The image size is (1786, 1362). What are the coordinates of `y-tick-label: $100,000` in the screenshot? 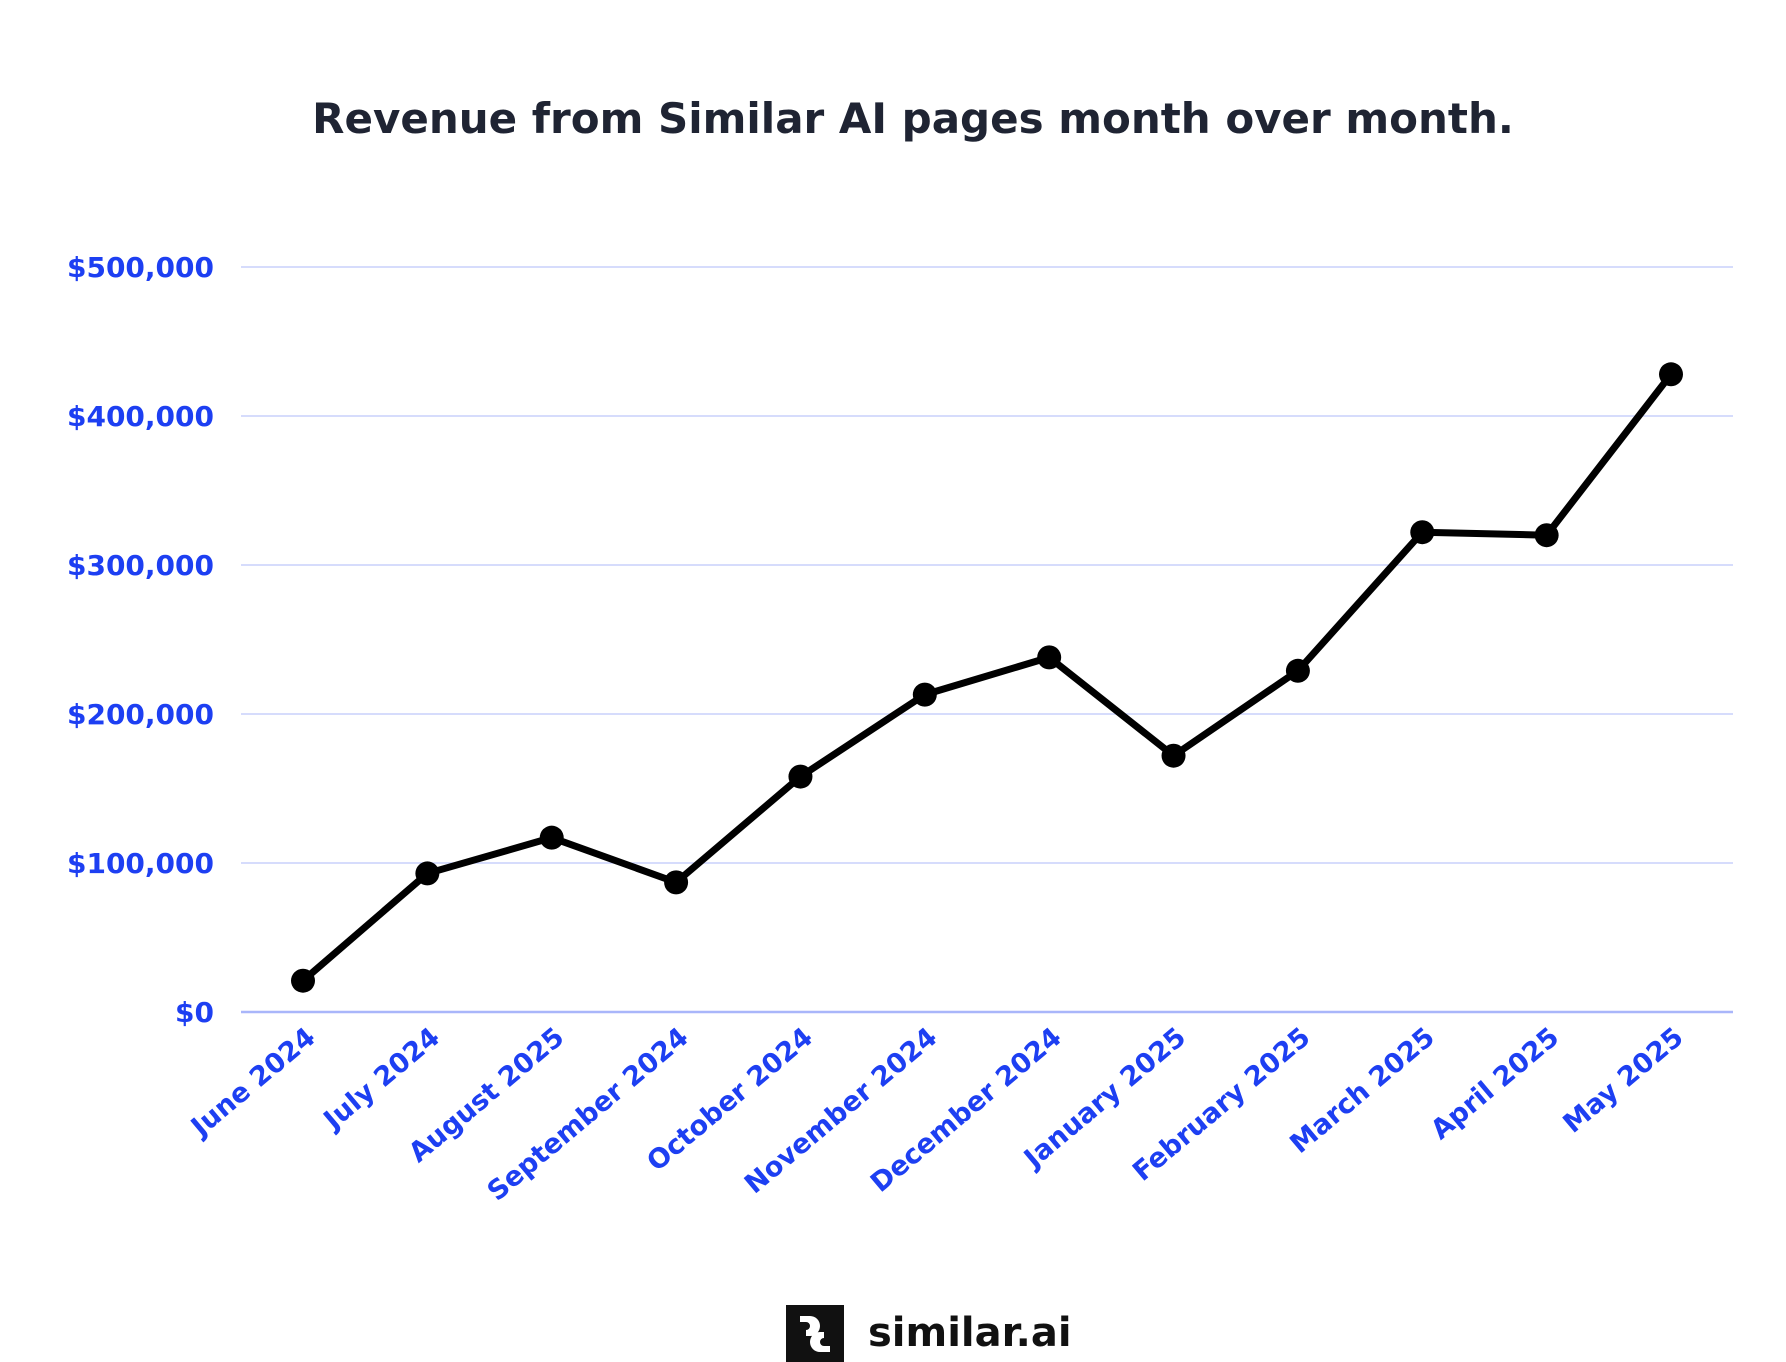 It's located at (140, 863).